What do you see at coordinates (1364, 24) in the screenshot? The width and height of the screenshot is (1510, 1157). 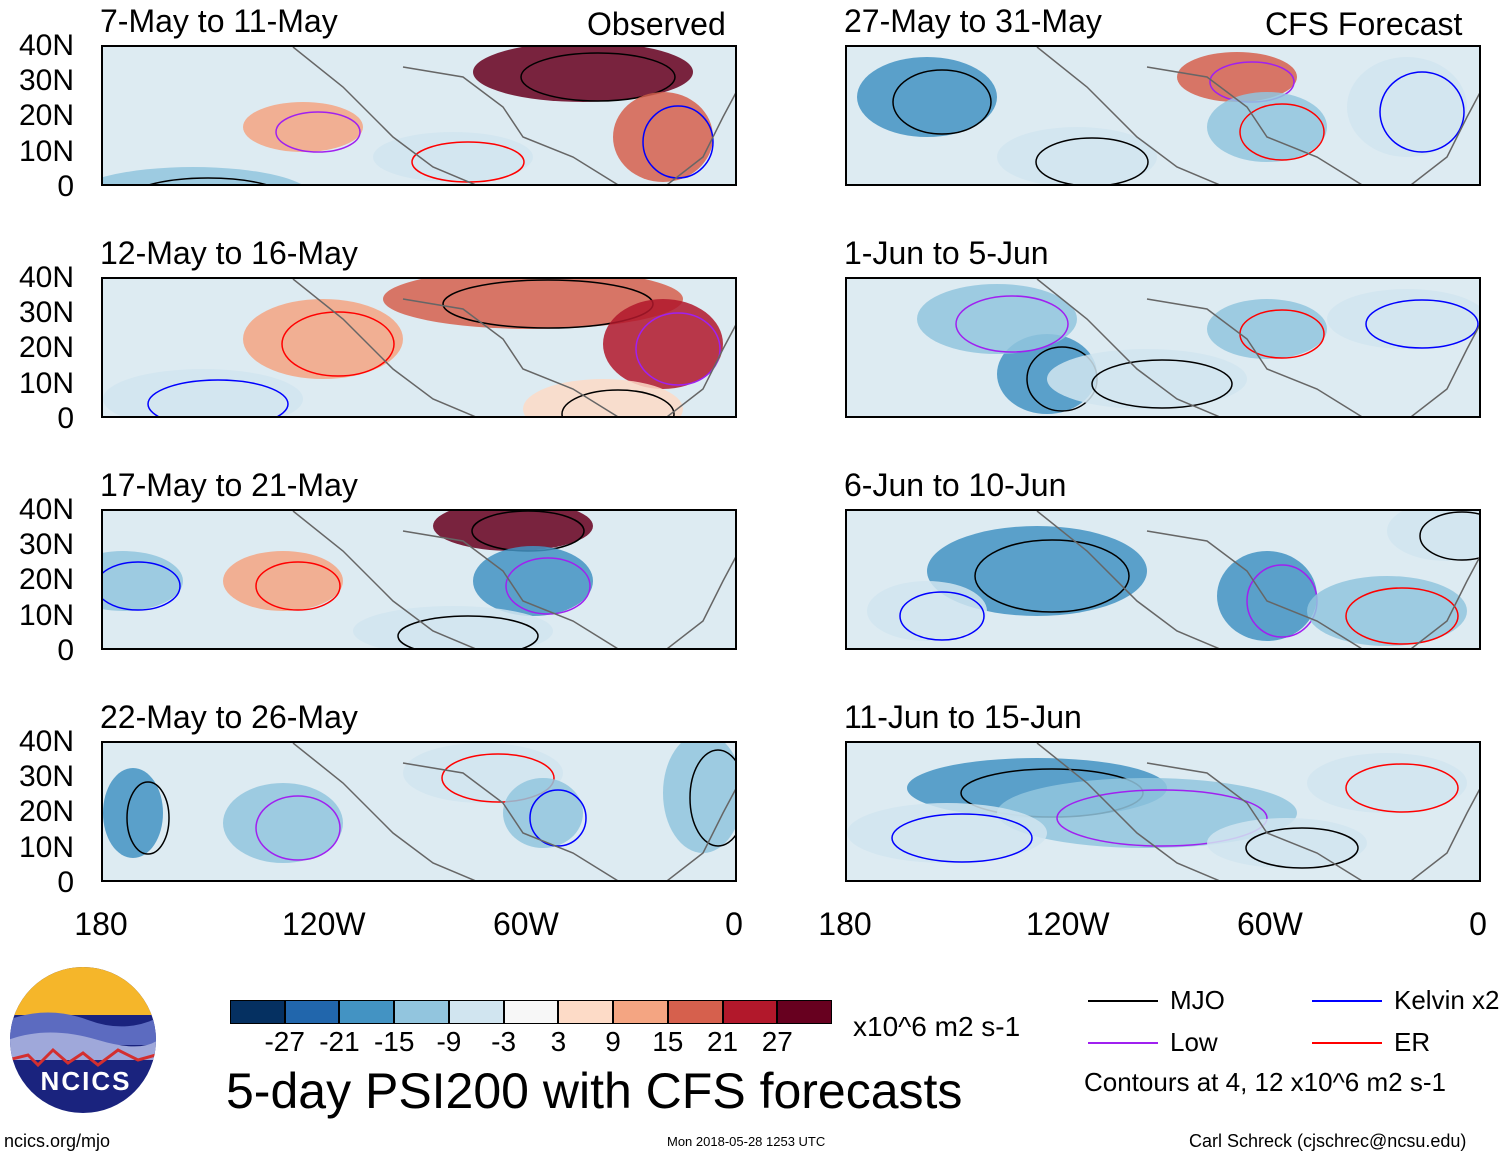 I see `forecast-label: CFS Forecast` at bounding box center [1364, 24].